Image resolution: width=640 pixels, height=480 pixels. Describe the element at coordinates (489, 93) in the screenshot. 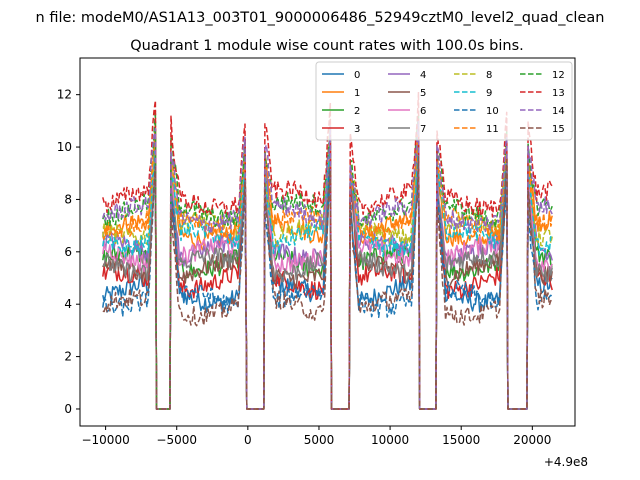

I see `legend-label-9: 9` at that location.